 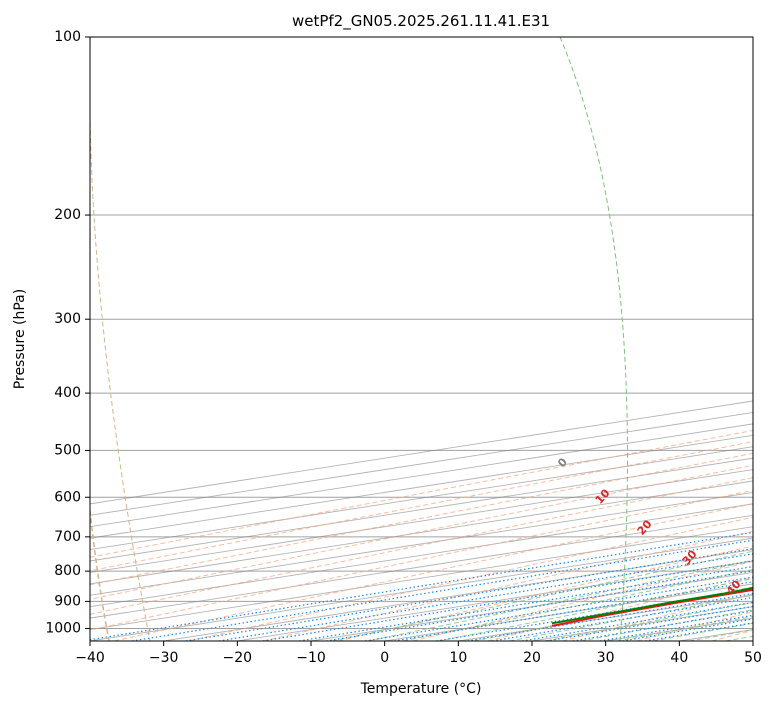 What do you see at coordinates (63, 628) in the screenshot?
I see `y-tick-label: 1000` at bounding box center [63, 628].